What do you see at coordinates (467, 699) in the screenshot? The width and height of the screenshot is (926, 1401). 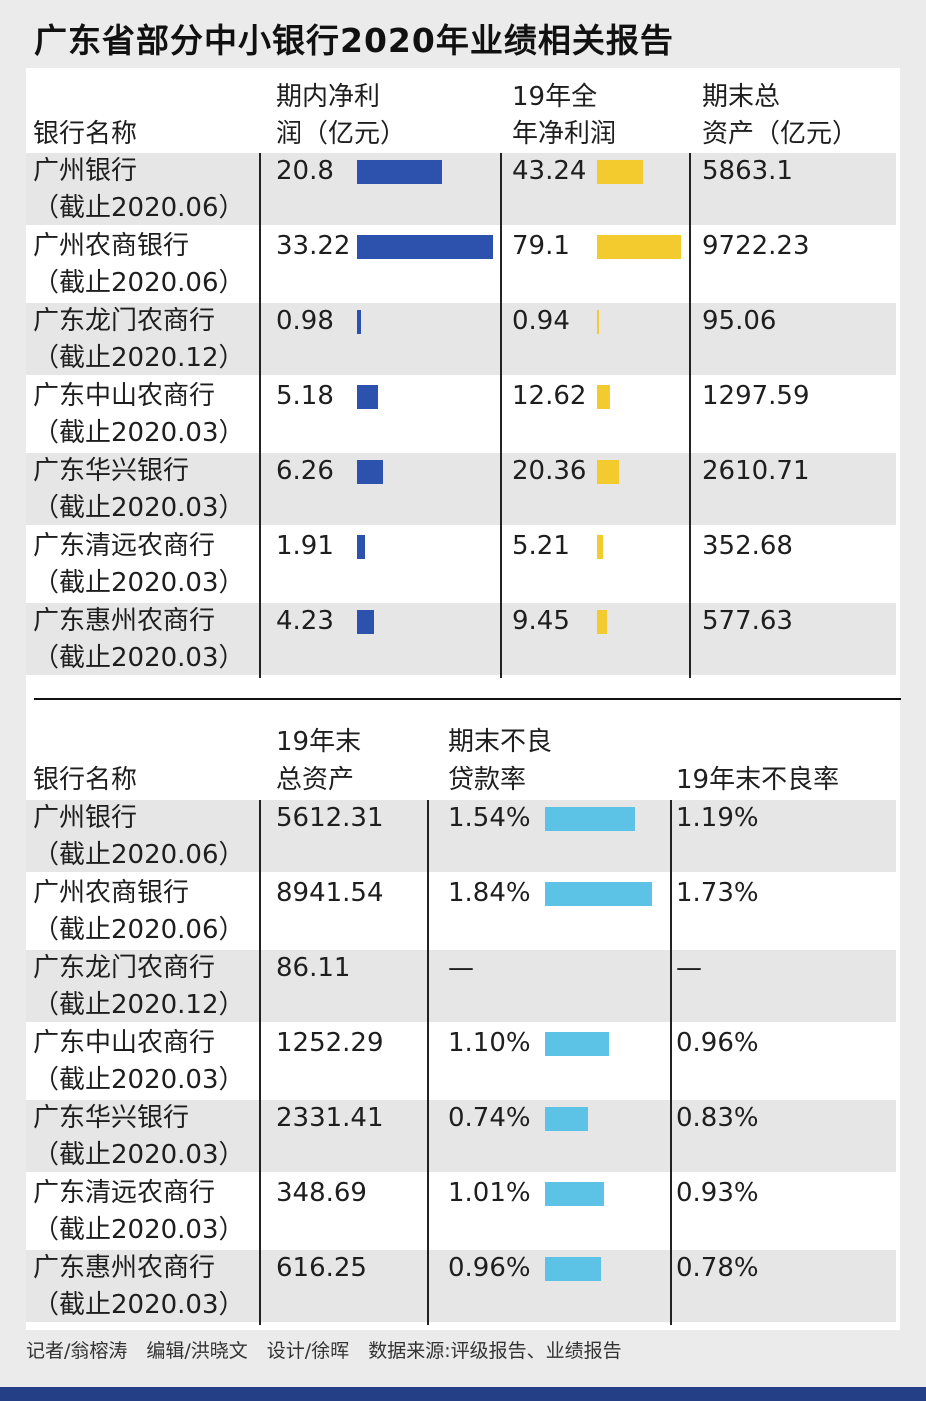 I see `section-divider` at bounding box center [467, 699].